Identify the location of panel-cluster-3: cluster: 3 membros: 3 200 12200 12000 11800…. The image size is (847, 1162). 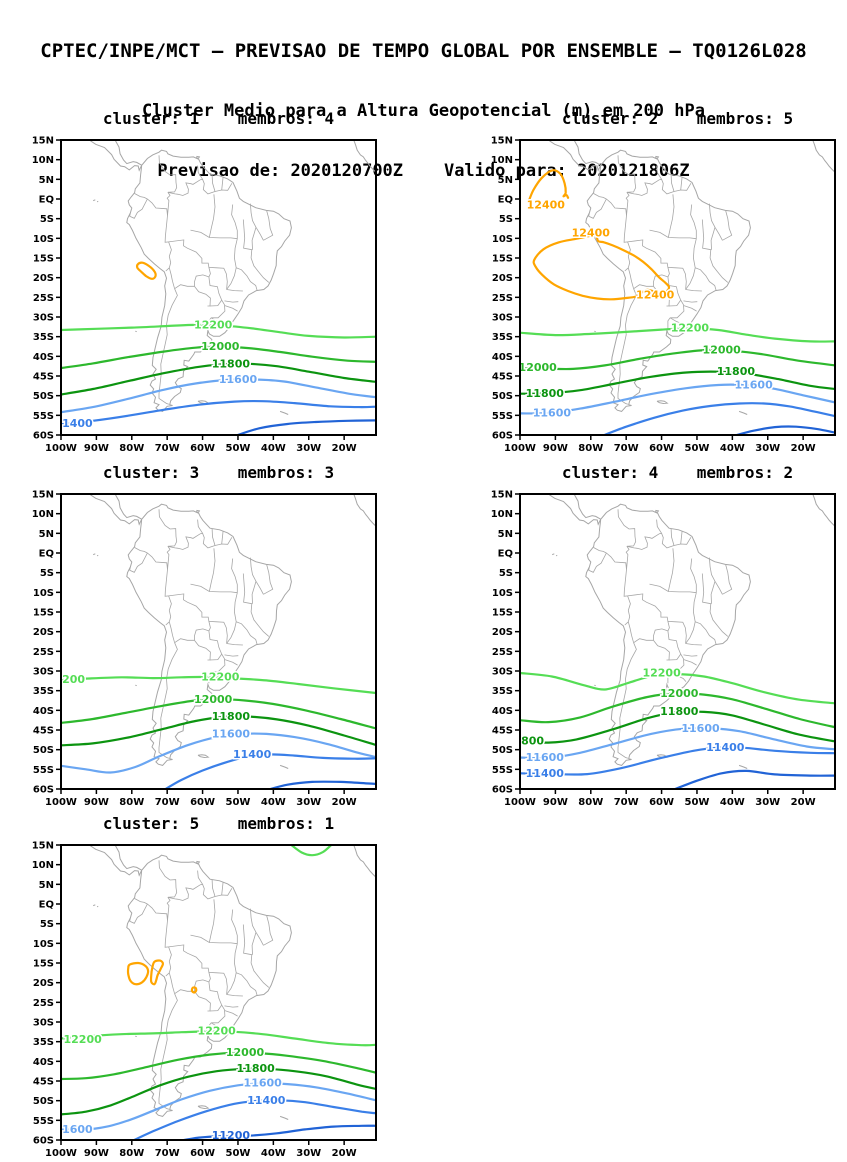
(202, 635).